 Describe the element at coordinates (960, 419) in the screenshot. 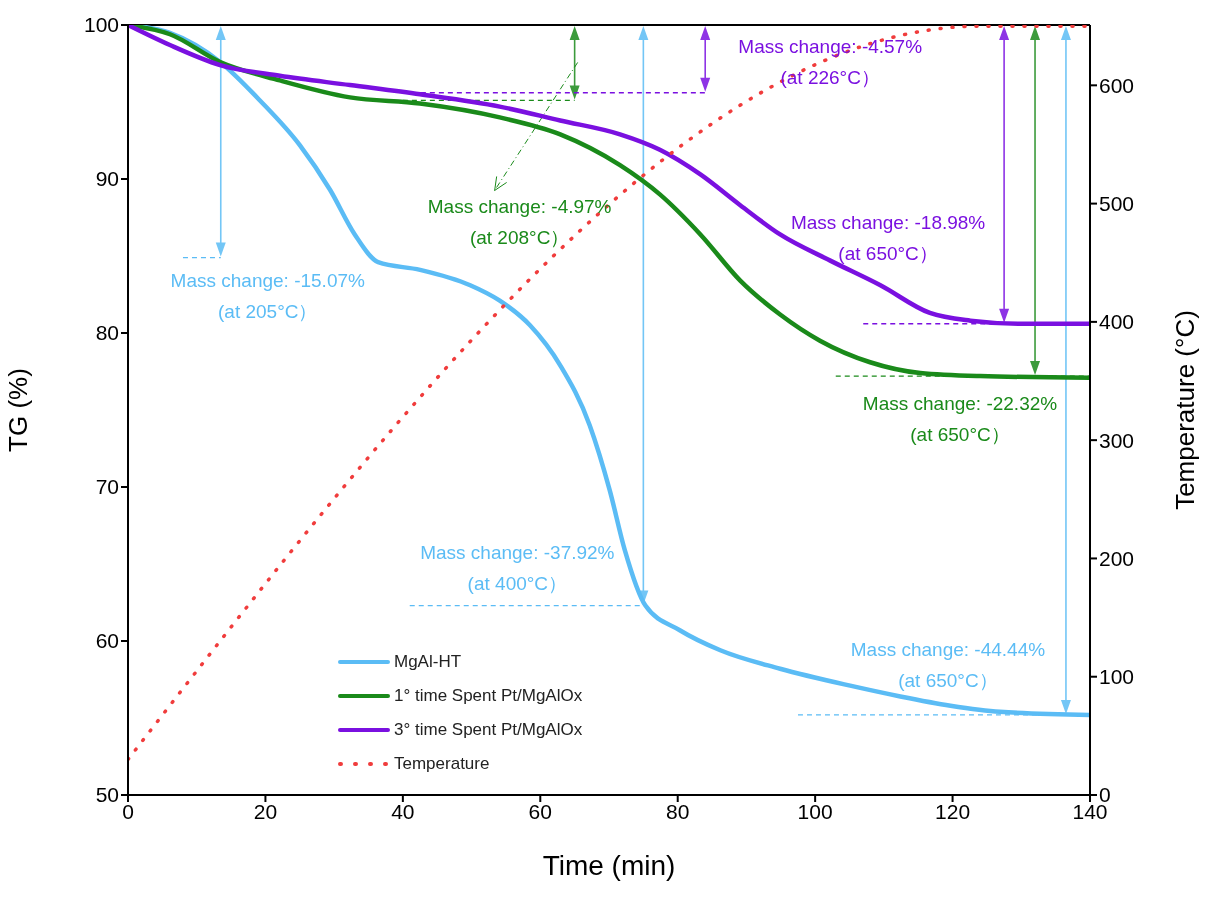

I see `annotation: Mass change: -22.32% (at 650°C）` at that location.